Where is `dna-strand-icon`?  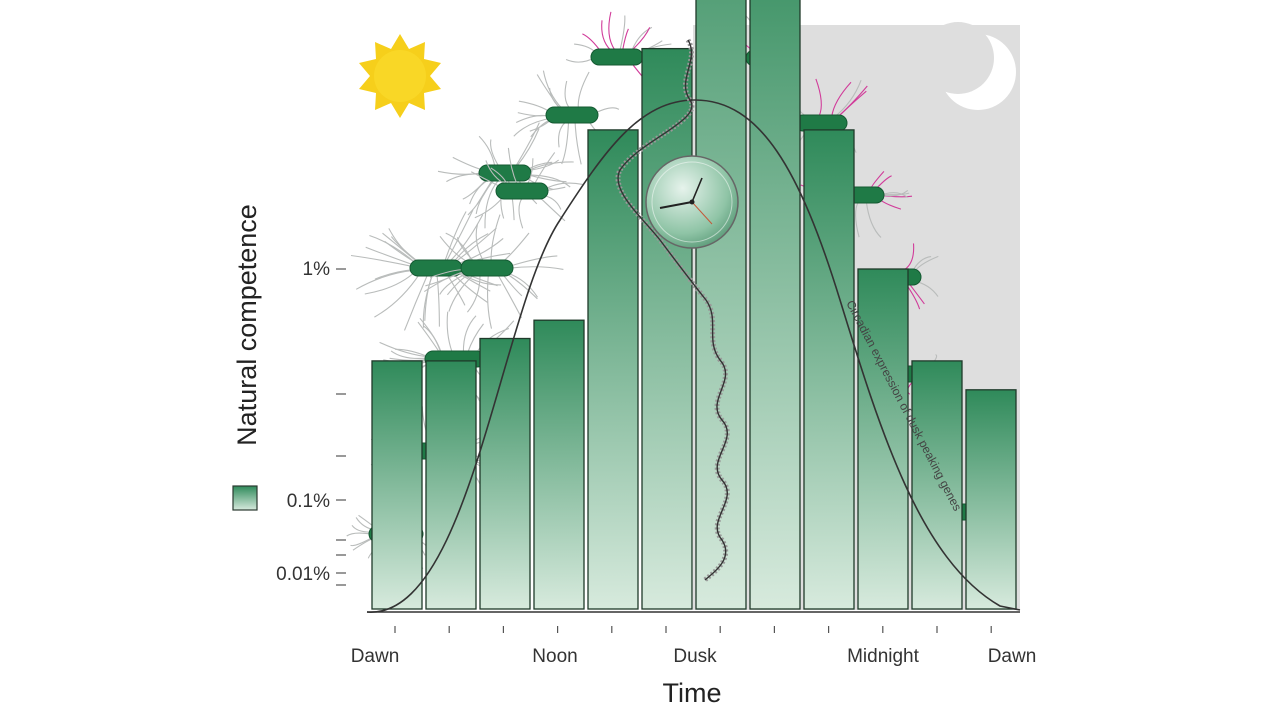
dna-strand-icon is located at coordinates (672, 310).